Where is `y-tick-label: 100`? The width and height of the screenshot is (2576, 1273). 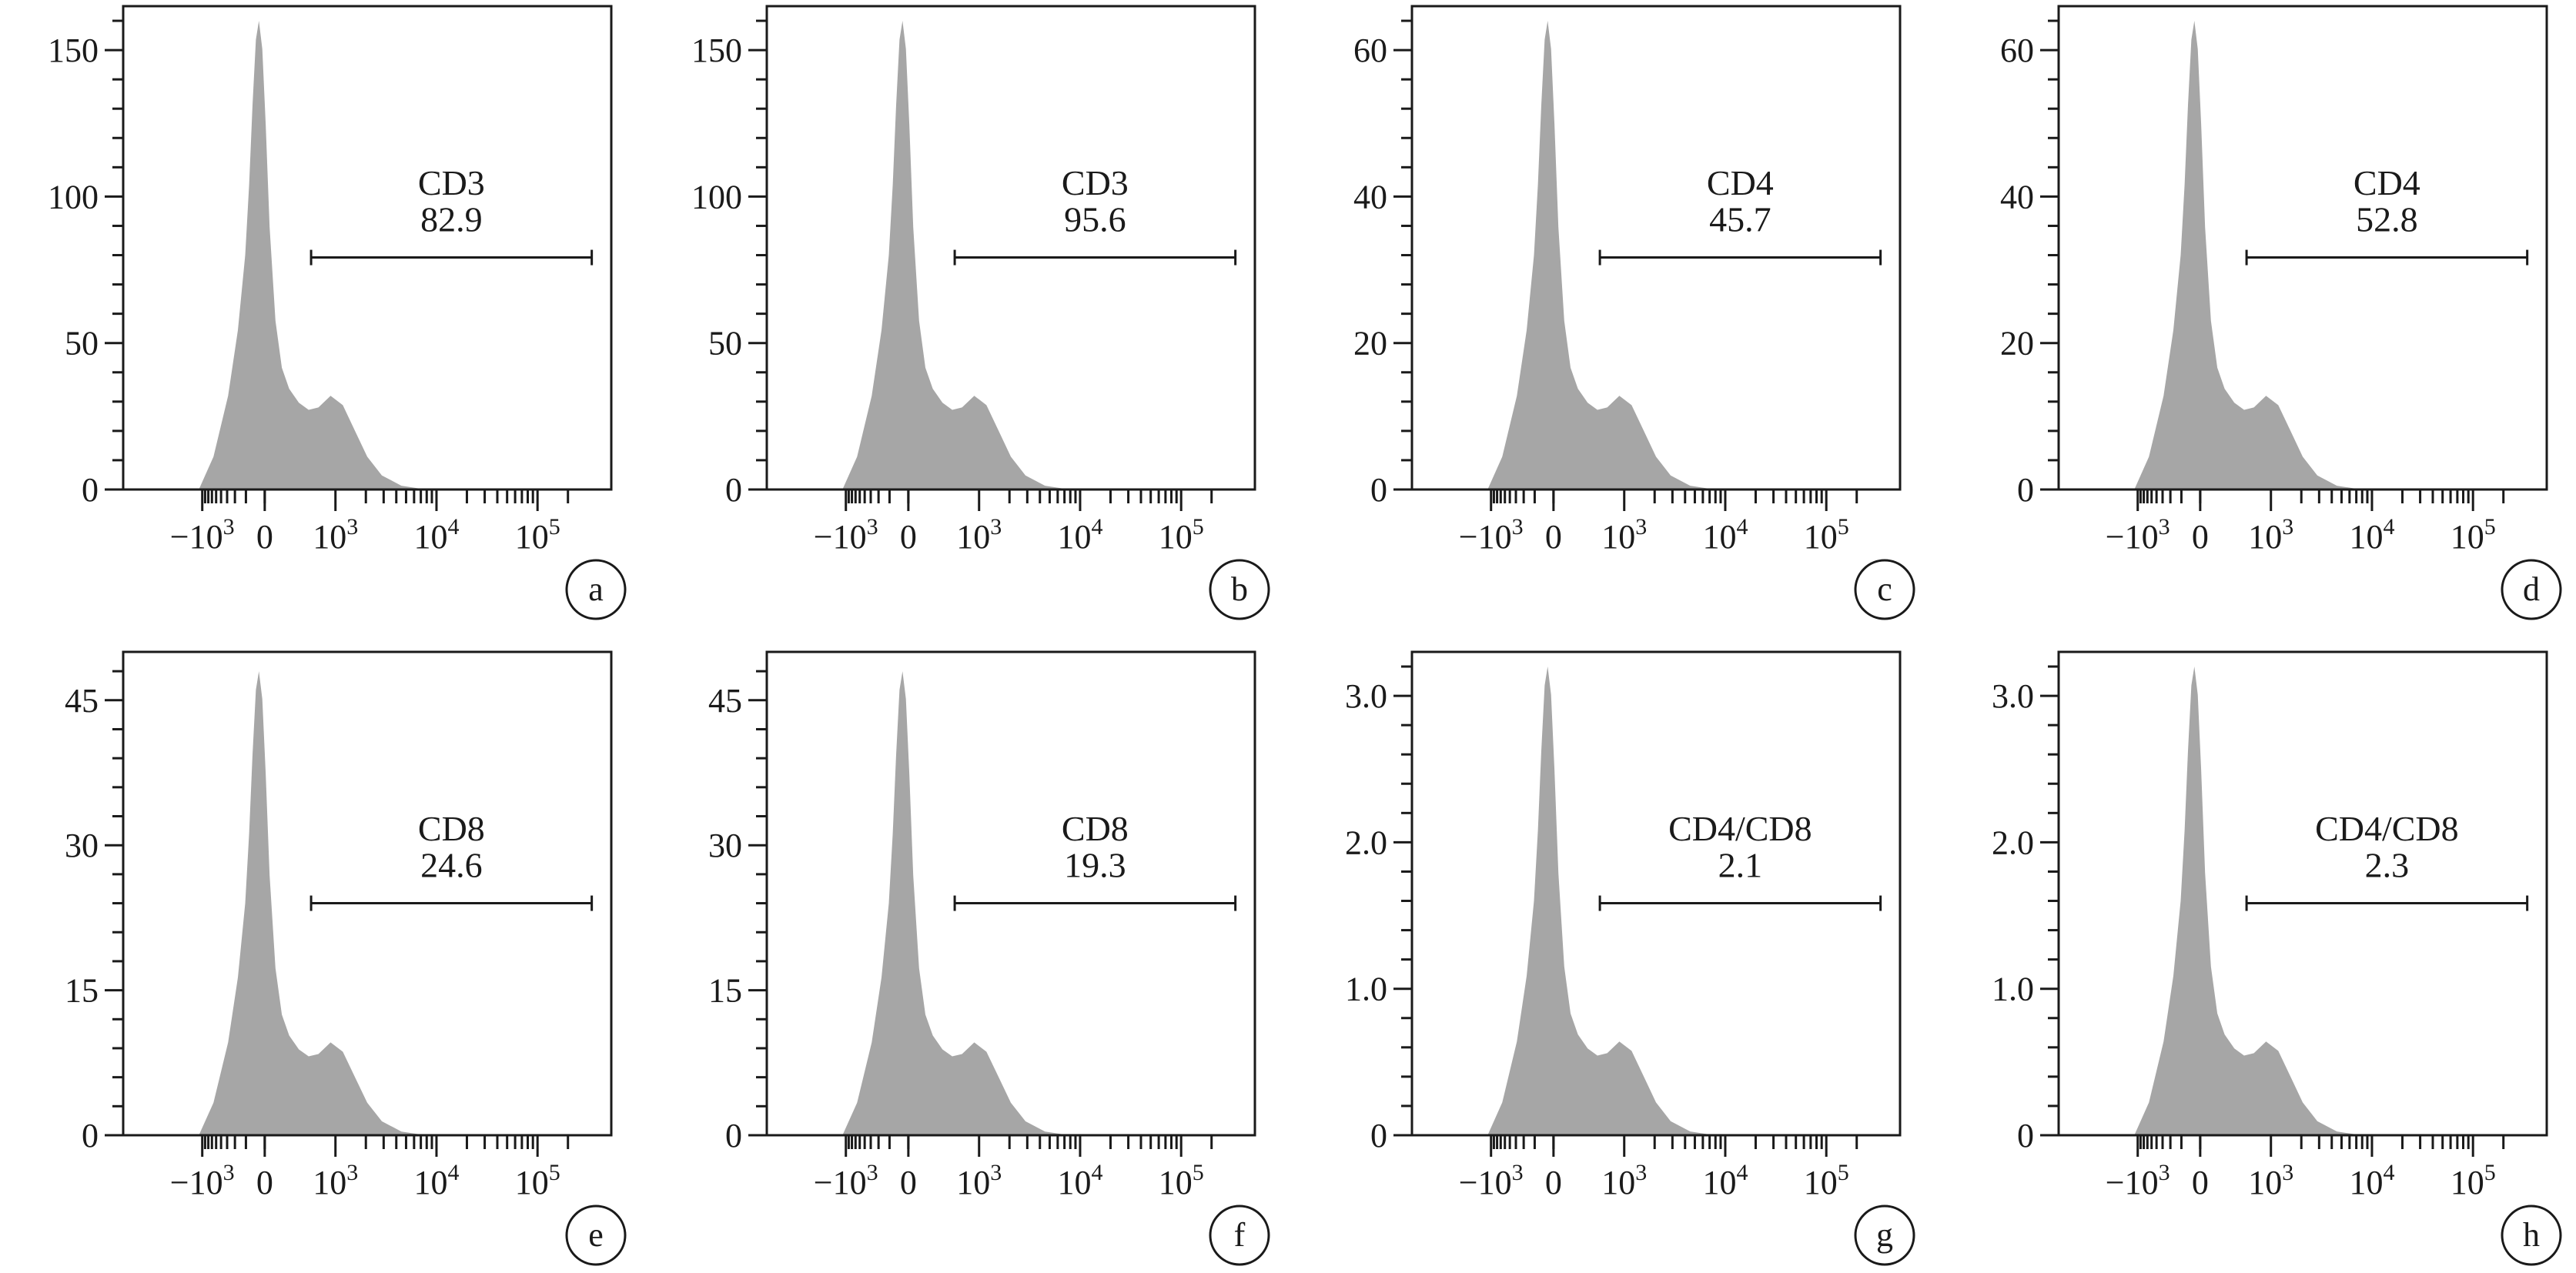 y-tick-label: 100 is located at coordinates (717, 197).